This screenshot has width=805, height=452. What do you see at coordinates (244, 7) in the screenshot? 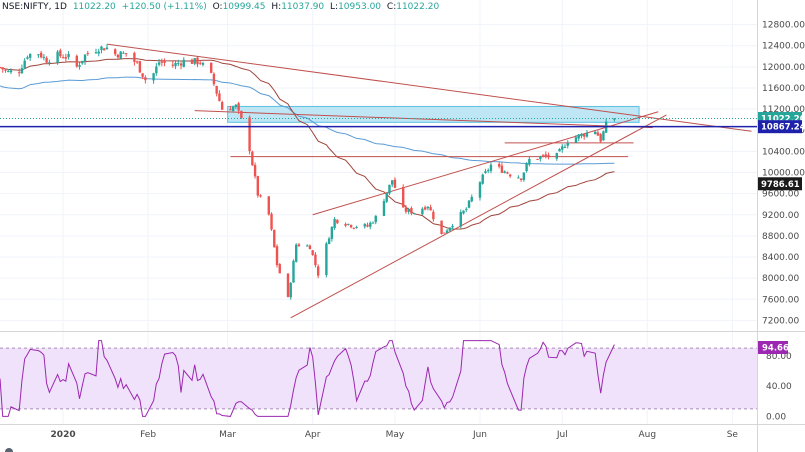
I see `open-value: 10999.45` at bounding box center [244, 7].